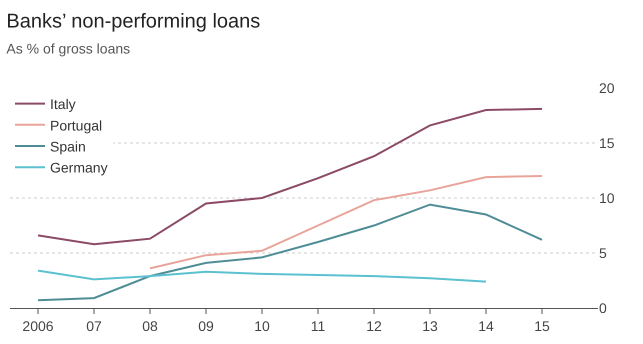  I want to click on x-tick-label: 11, so click(318, 326).